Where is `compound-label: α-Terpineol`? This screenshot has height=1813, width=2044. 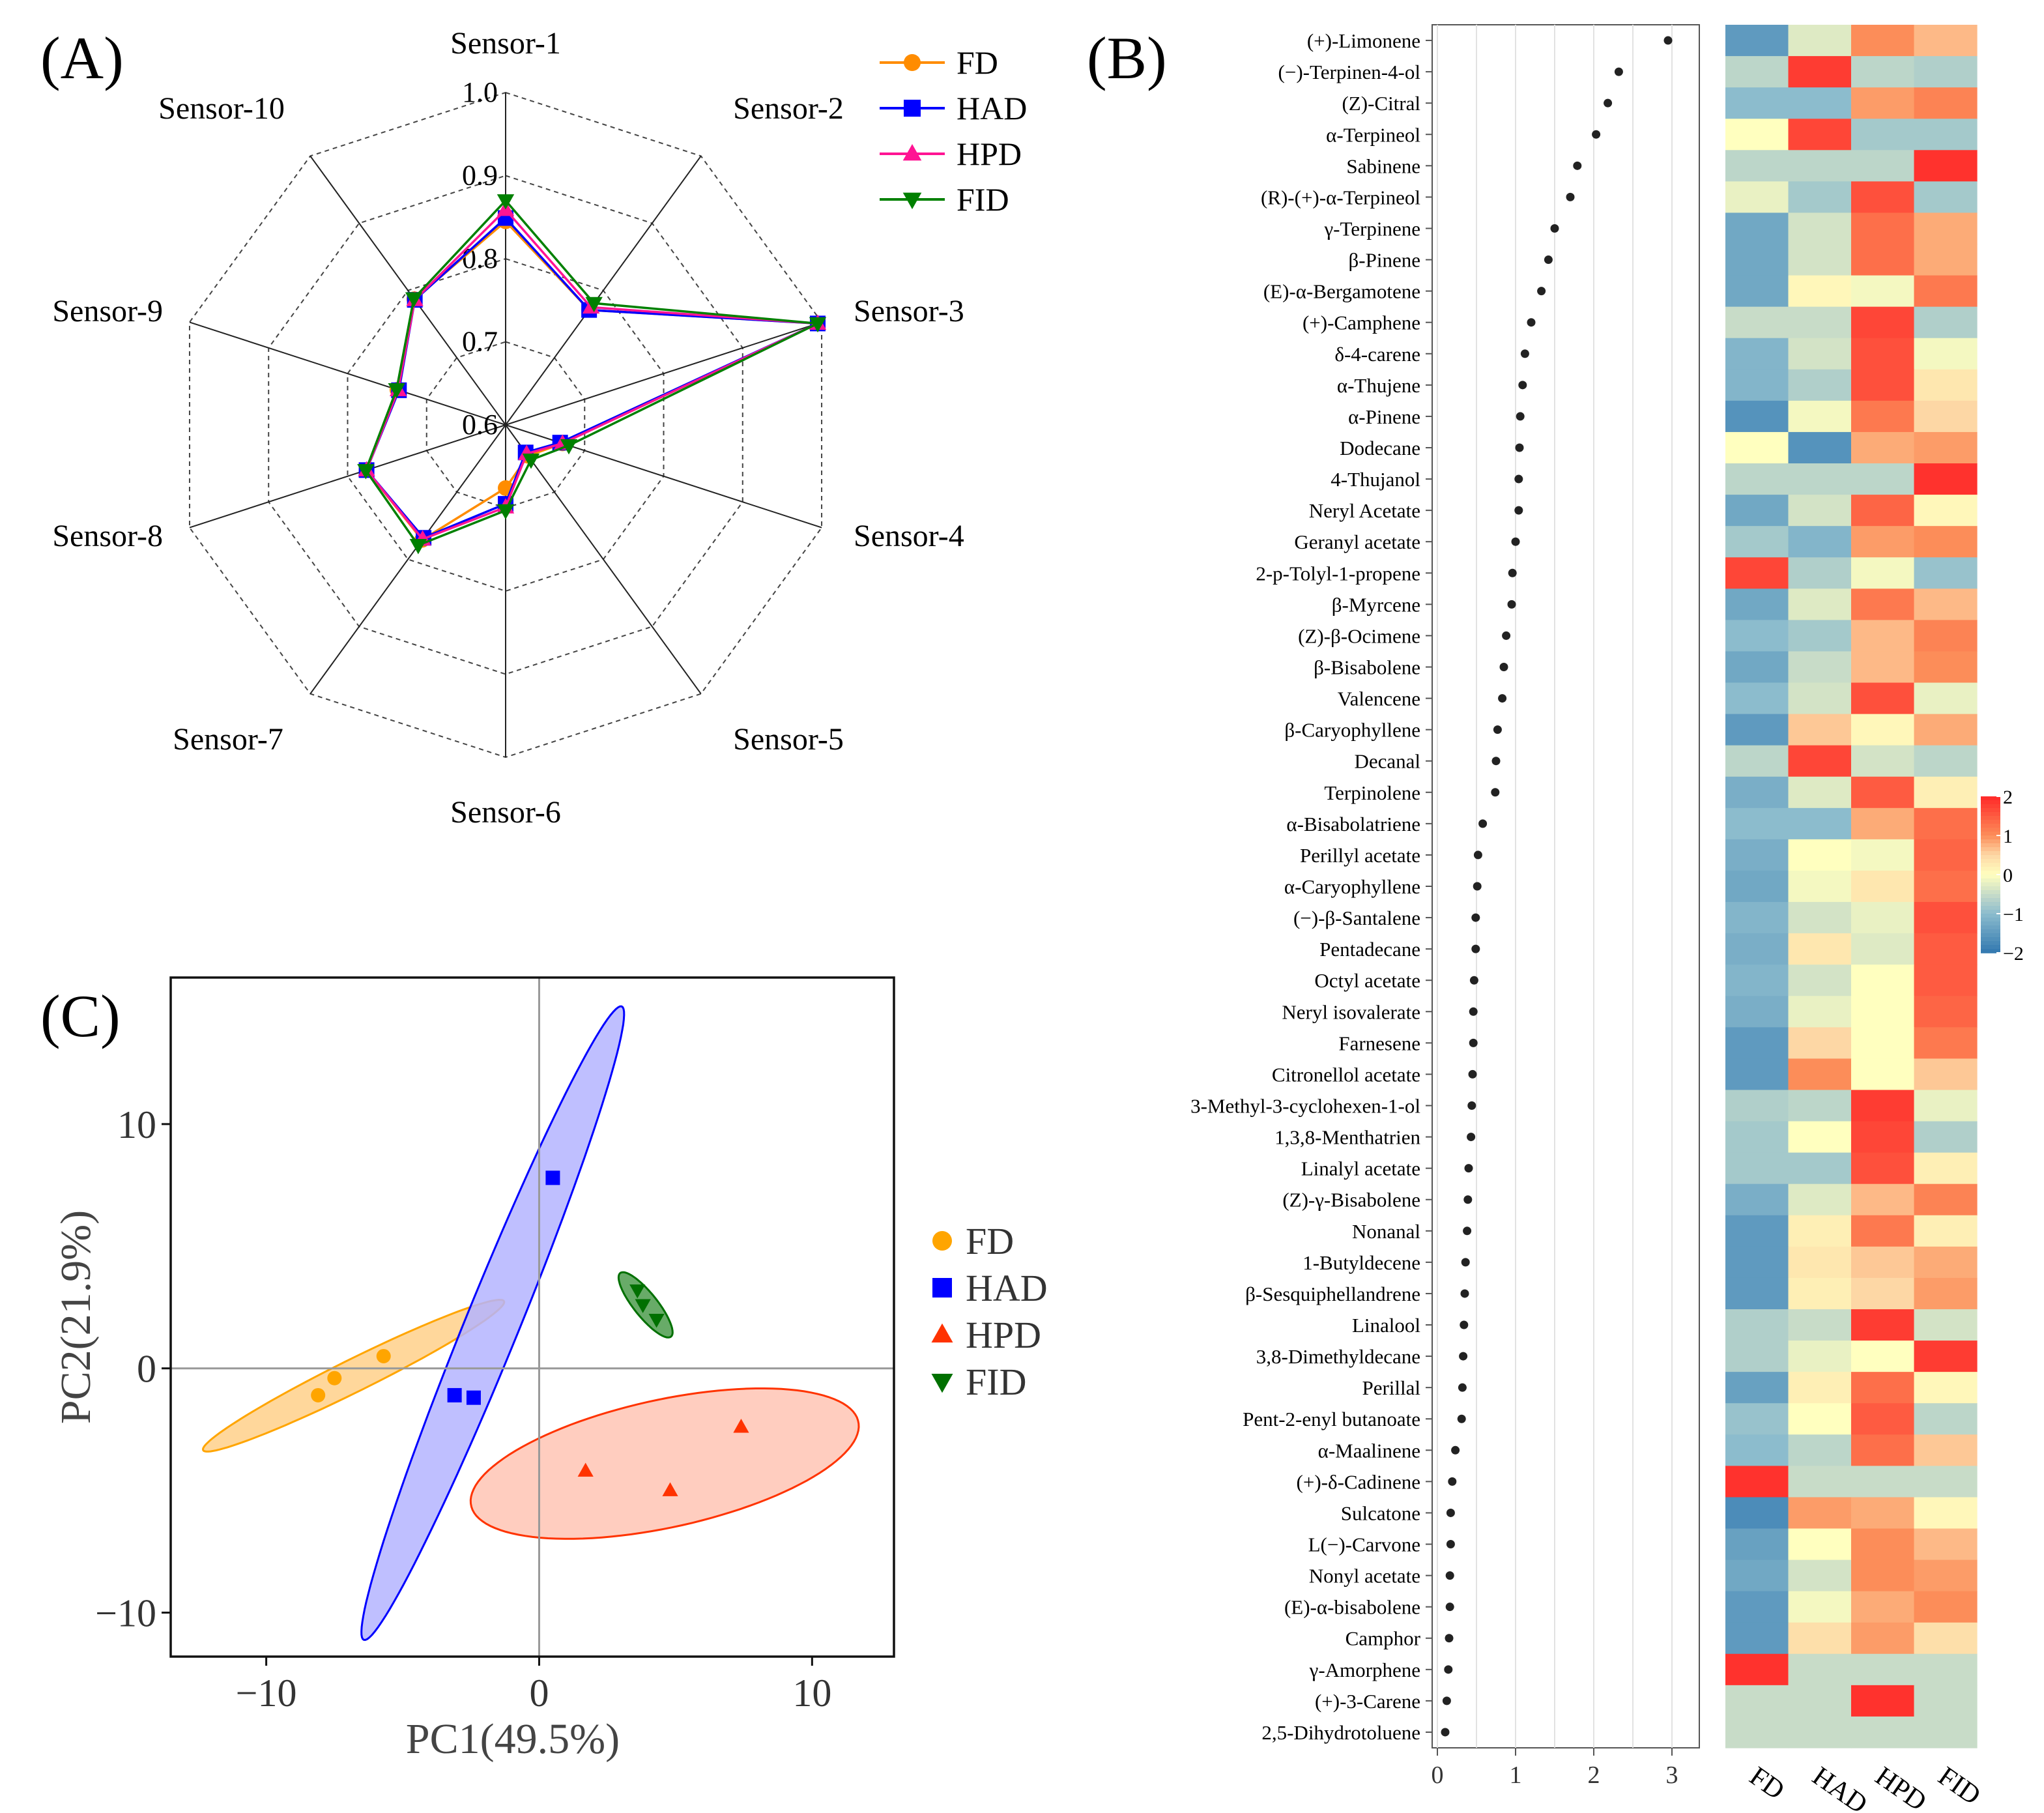 compound-label: α-Terpineol is located at coordinates (1373, 134).